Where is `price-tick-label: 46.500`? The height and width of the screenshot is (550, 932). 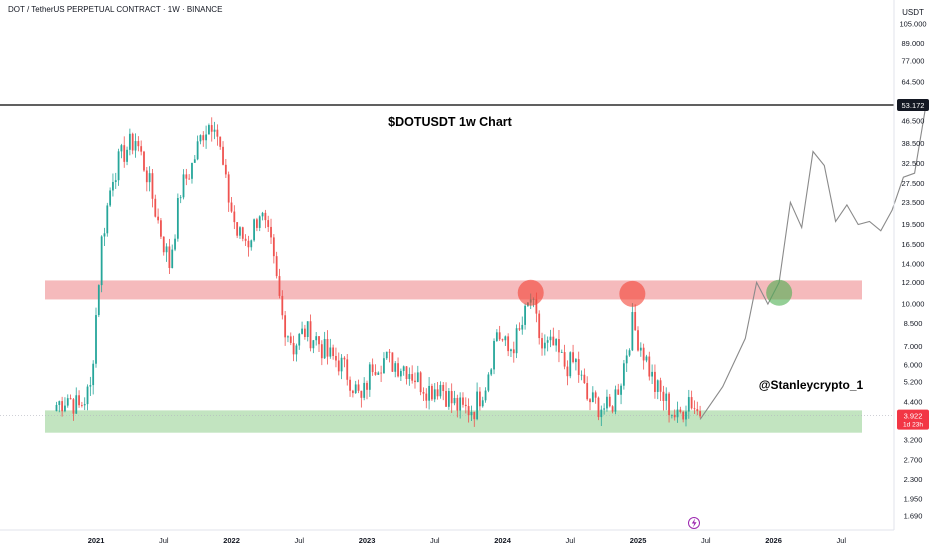
price-tick-label: 46.500 is located at coordinates (913, 120).